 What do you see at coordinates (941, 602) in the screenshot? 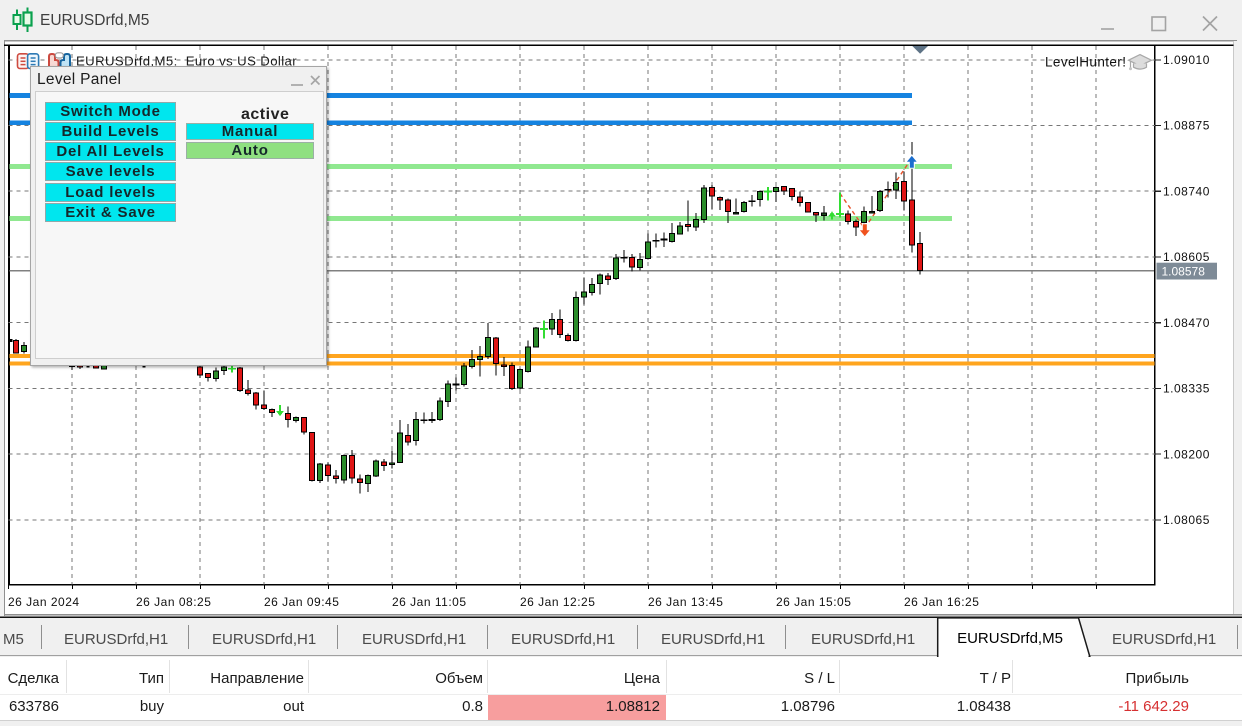
I see `svg-text: 26 Jan 16:25` at bounding box center [941, 602].